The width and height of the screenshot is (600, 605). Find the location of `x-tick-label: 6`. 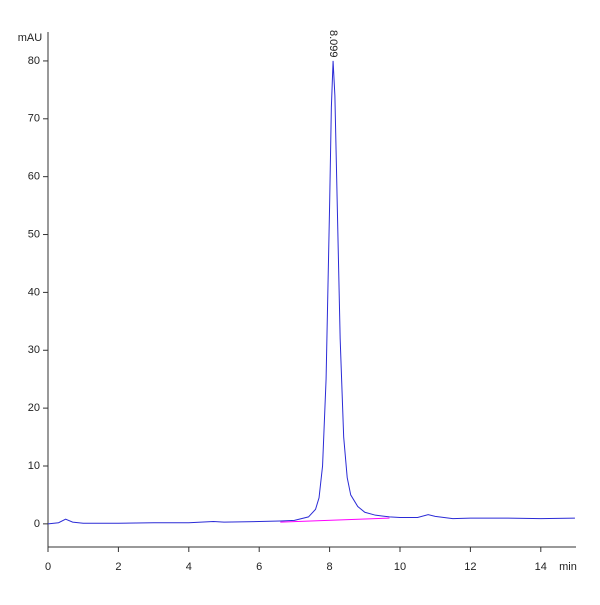

x-tick-label: 6 is located at coordinates (259, 567).